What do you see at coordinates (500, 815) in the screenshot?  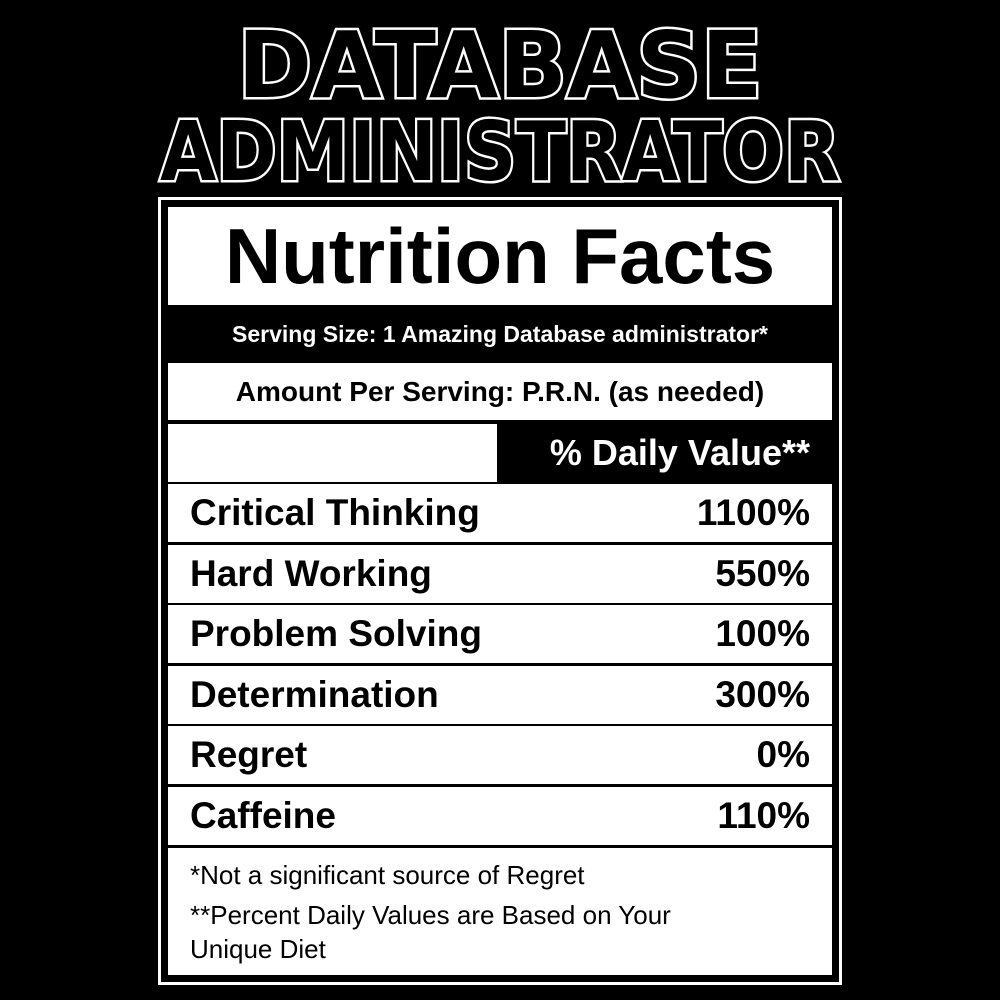 I see `nutrient-row: Caffeine 110%` at bounding box center [500, 815].